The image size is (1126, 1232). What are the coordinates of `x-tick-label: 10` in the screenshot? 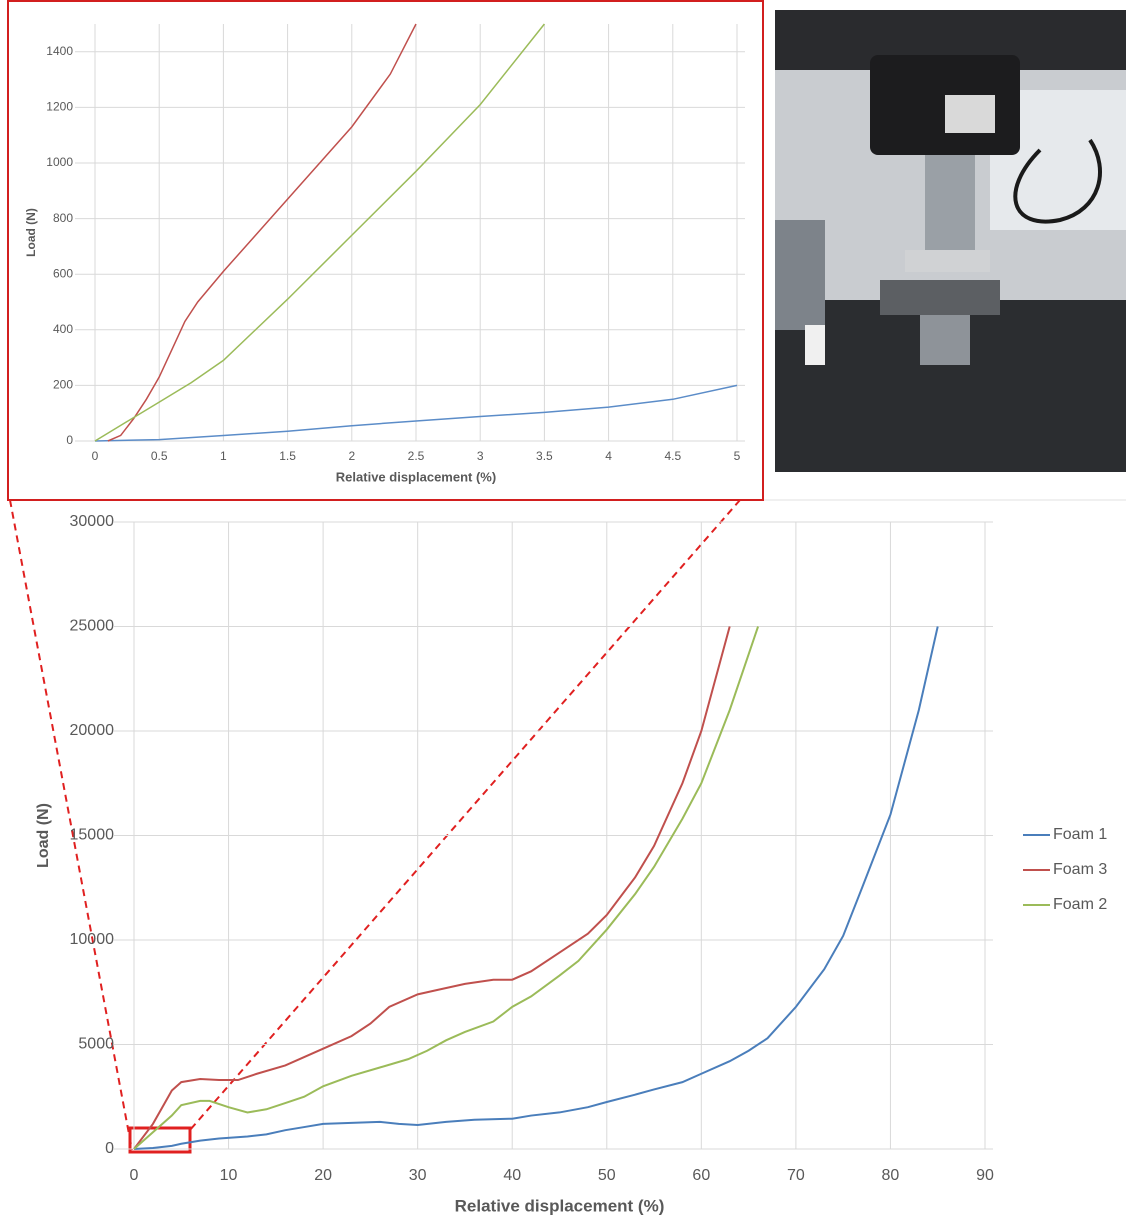 It's located at (229, 1175).